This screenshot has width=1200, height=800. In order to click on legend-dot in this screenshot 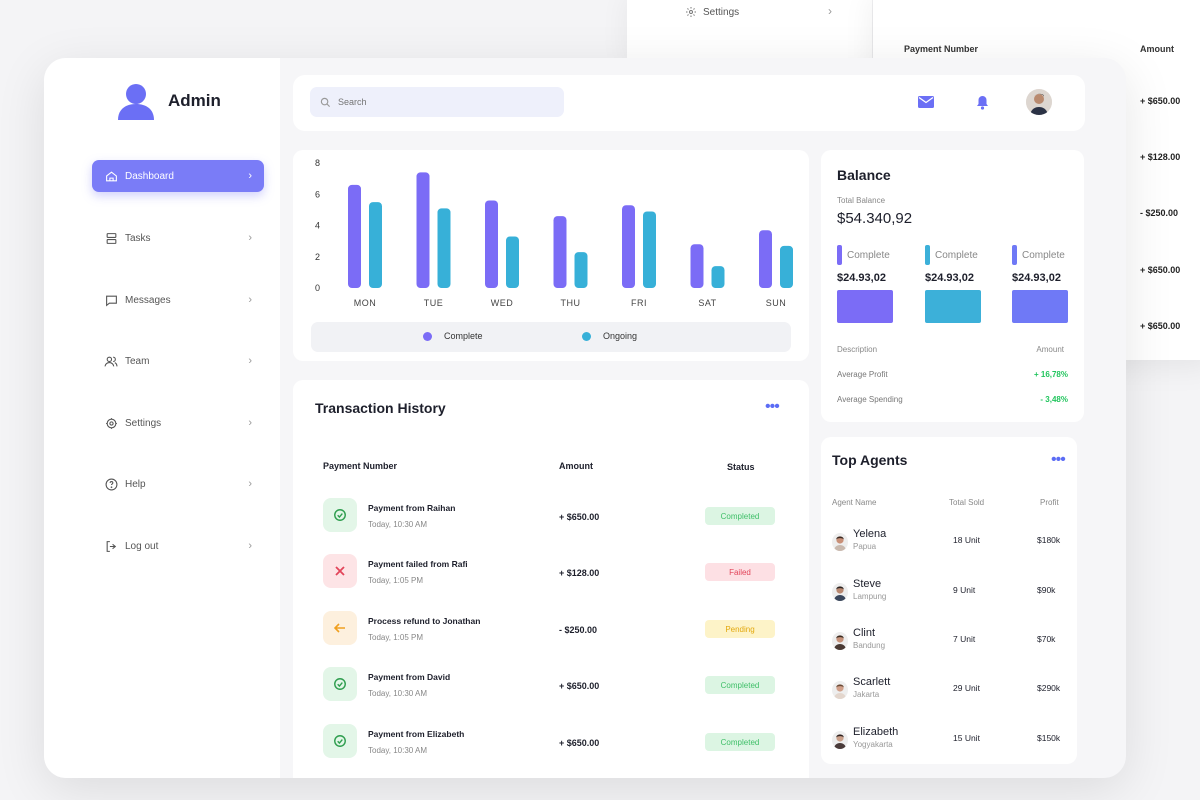, I will do `click(427, 336)`.